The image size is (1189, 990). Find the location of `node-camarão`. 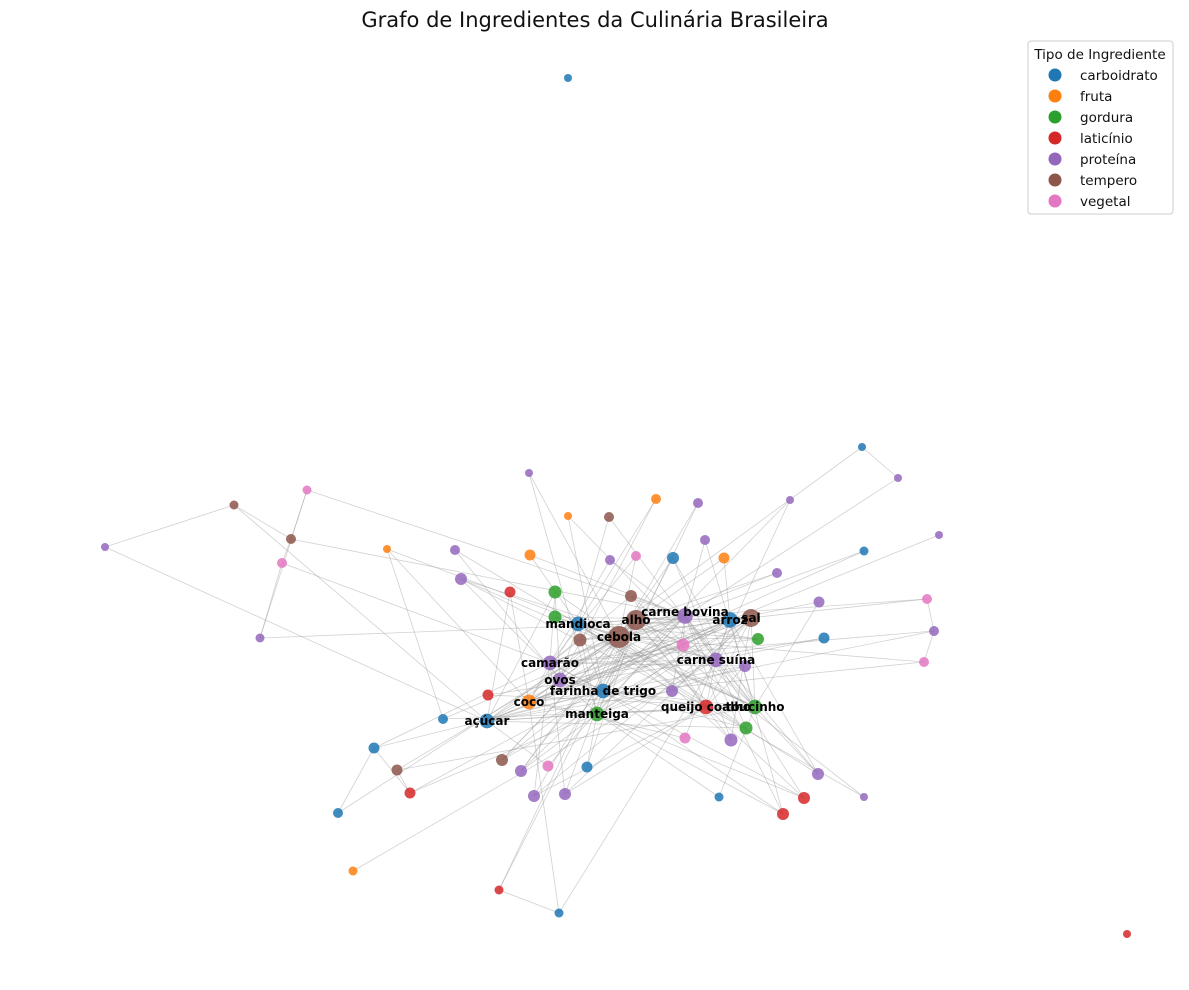

node-camarão is located at coordinates (550, 663).